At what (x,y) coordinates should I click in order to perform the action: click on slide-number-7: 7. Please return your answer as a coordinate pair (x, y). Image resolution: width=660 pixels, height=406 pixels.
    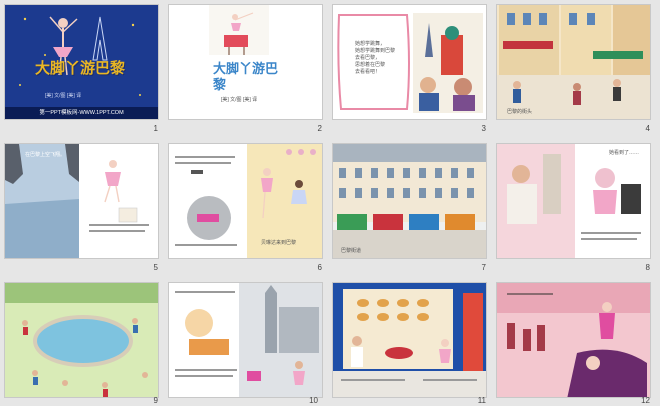
    Looking at the image, I should click on (483, 267).